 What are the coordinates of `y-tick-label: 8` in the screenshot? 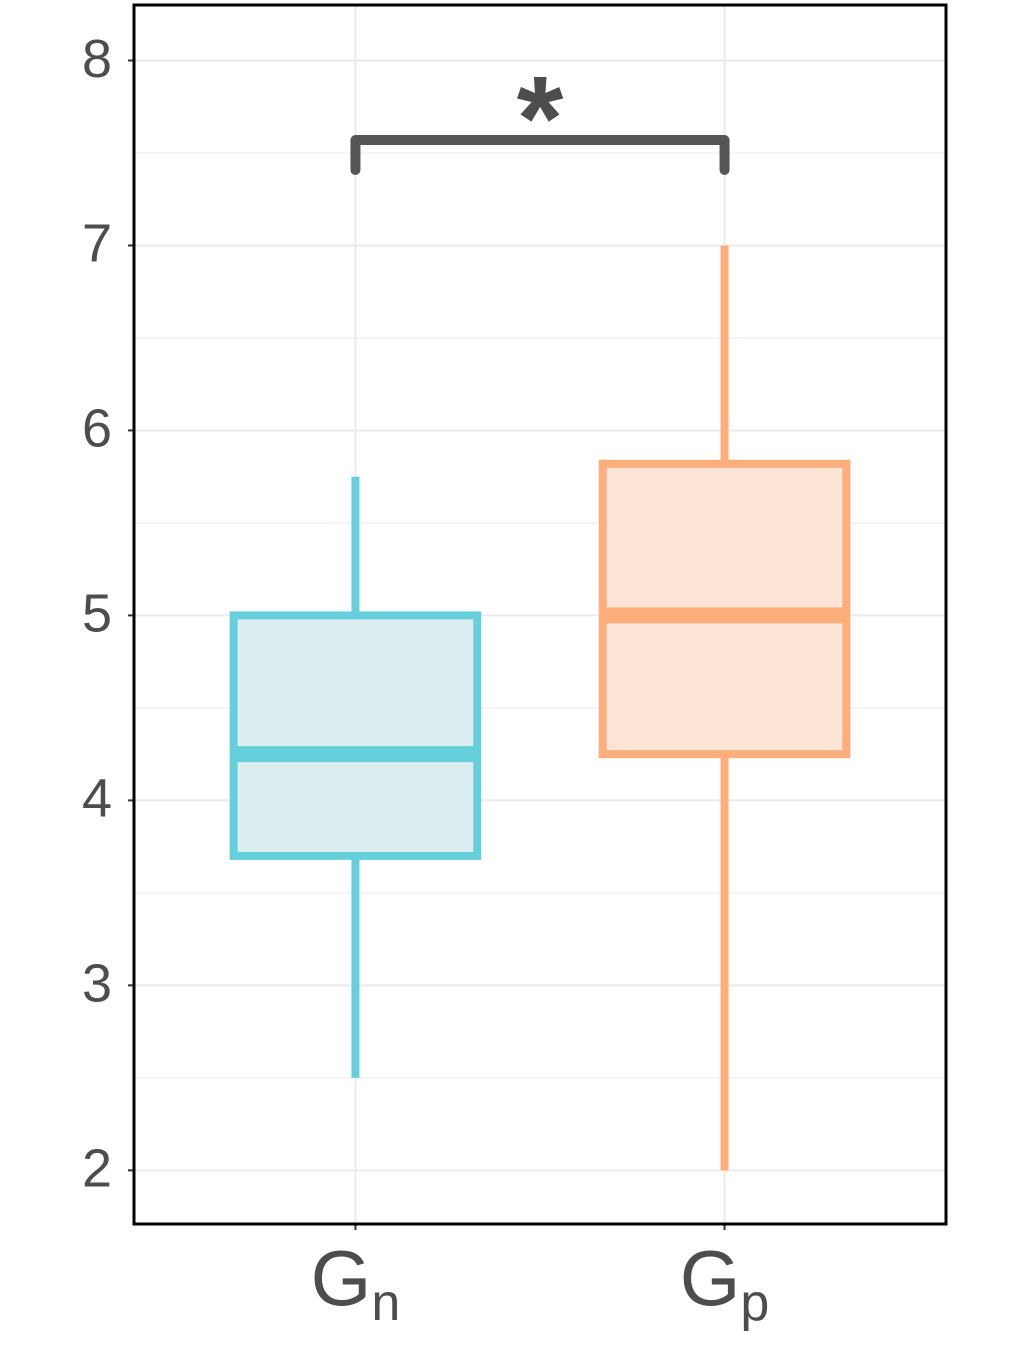 It's located at (97, 59).